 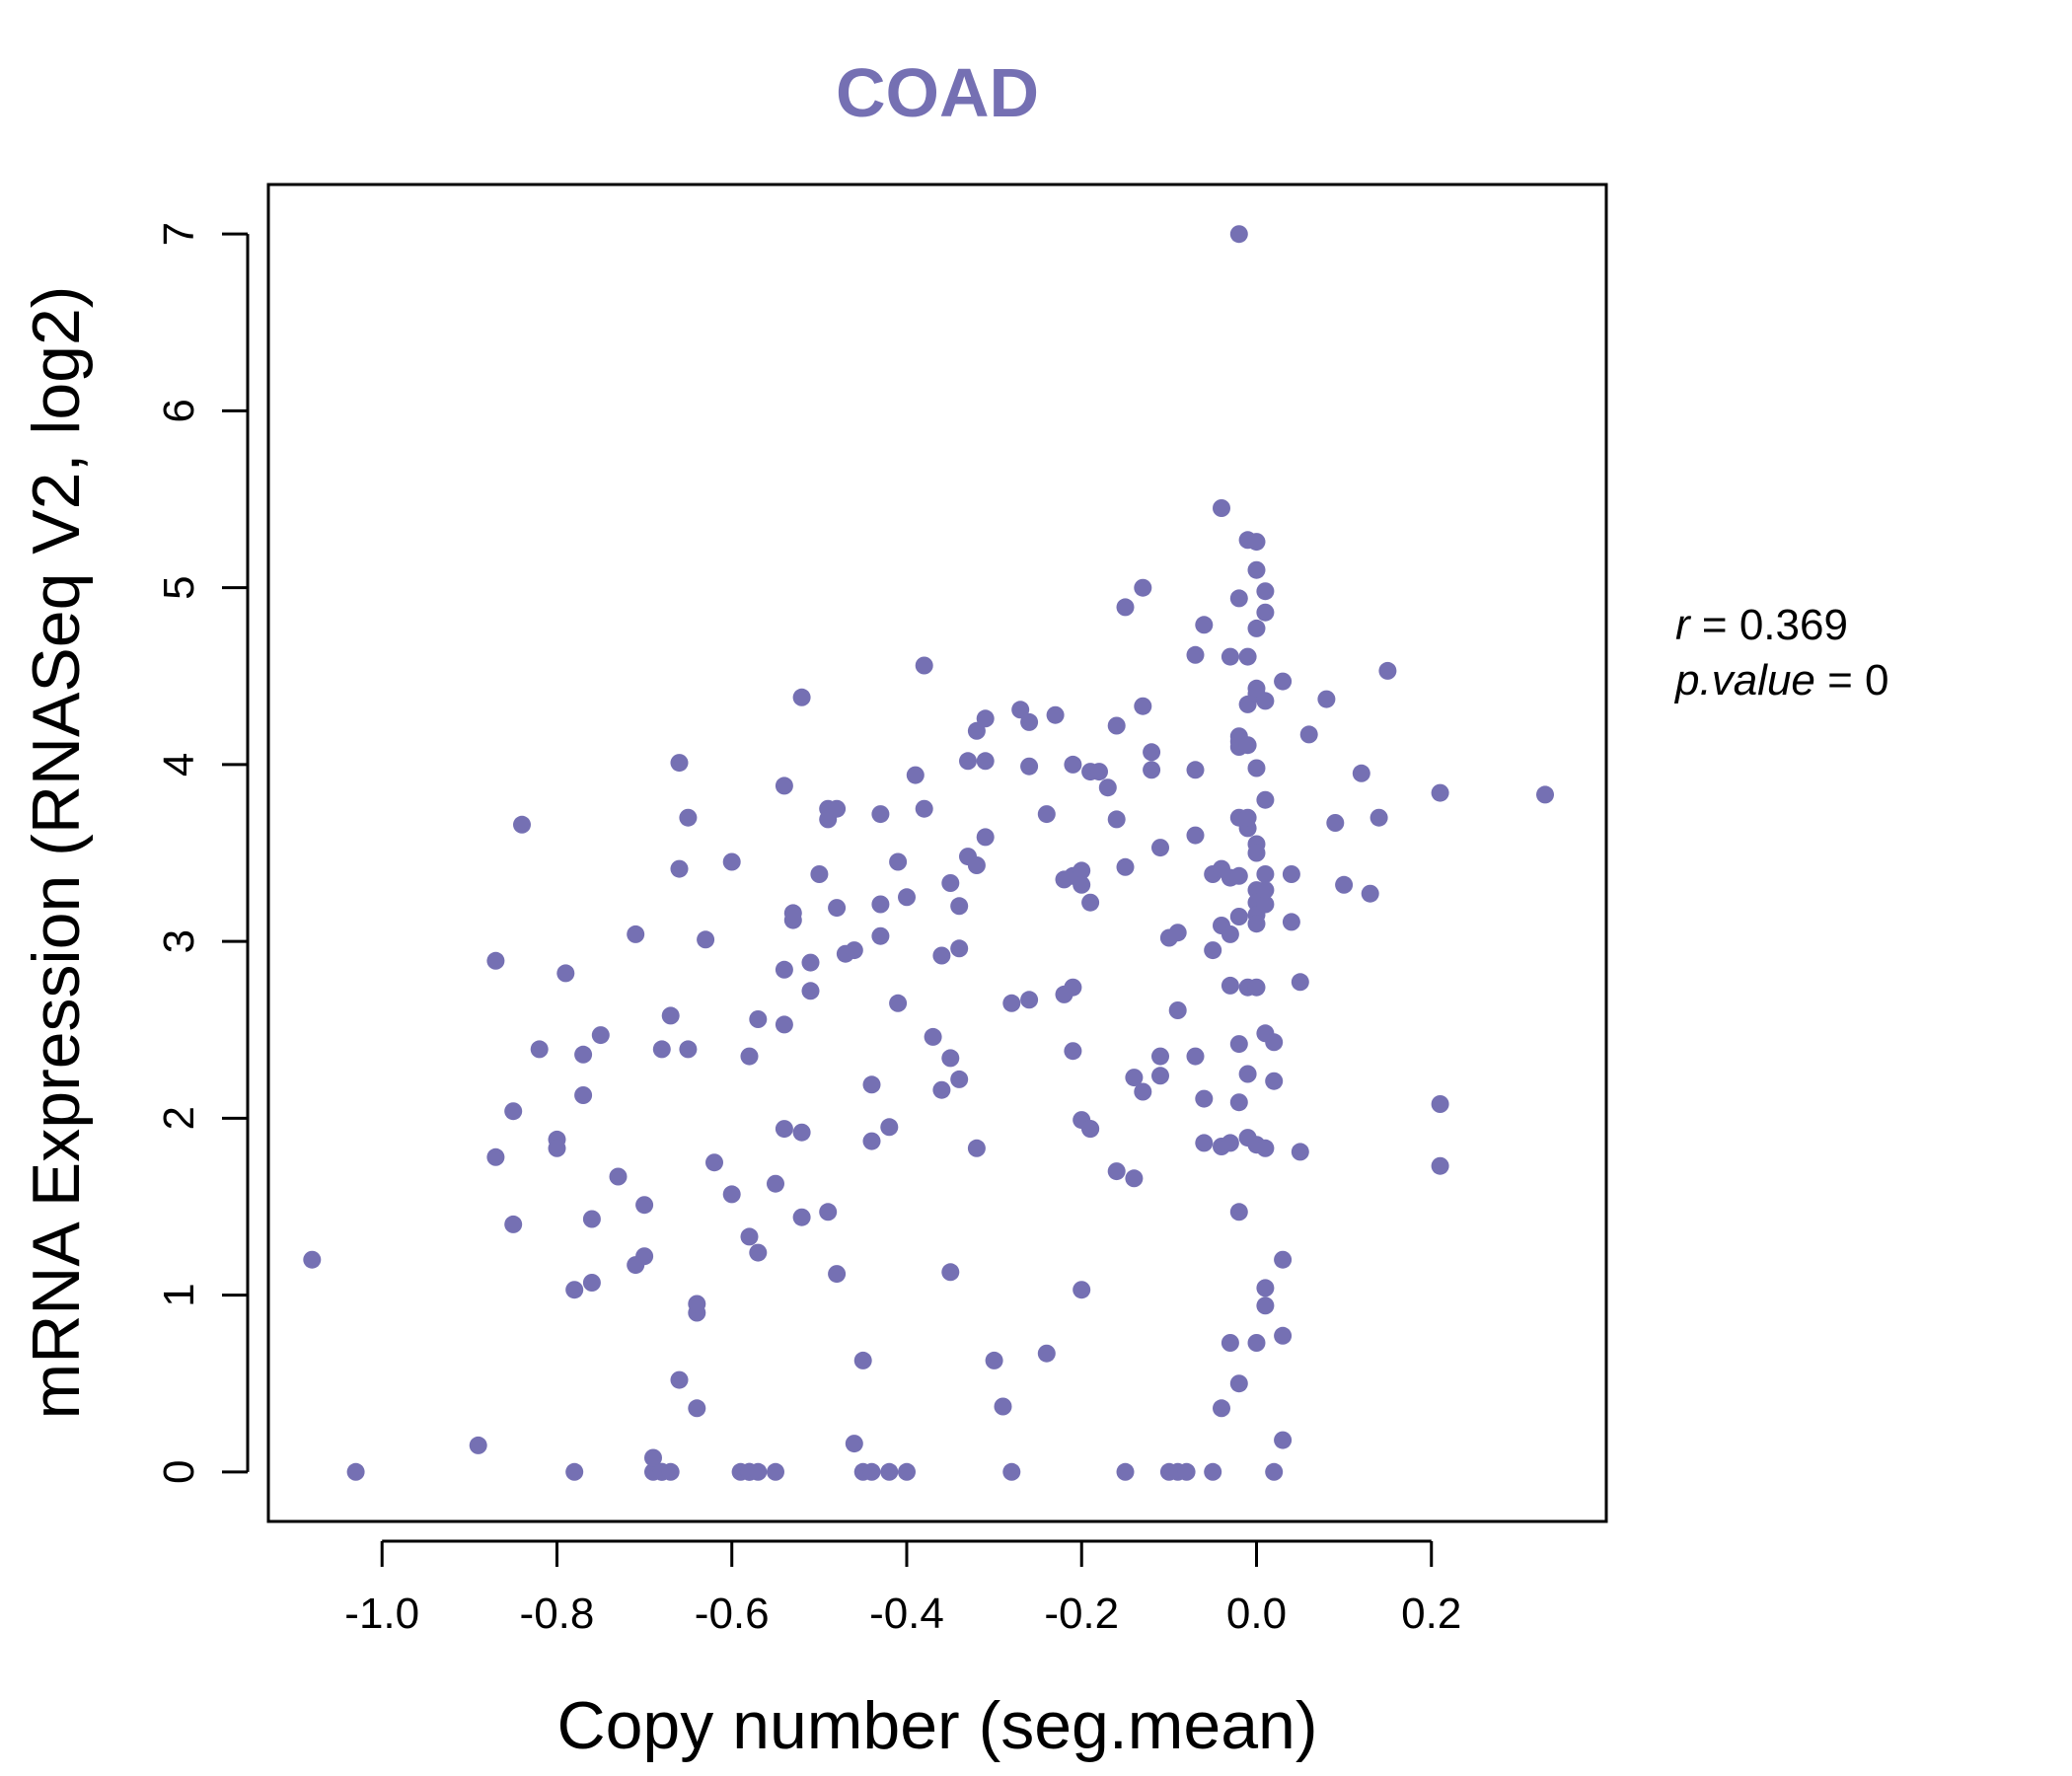 I want to click on x-tick-label: -0.8, so click(x=558, y=1614).